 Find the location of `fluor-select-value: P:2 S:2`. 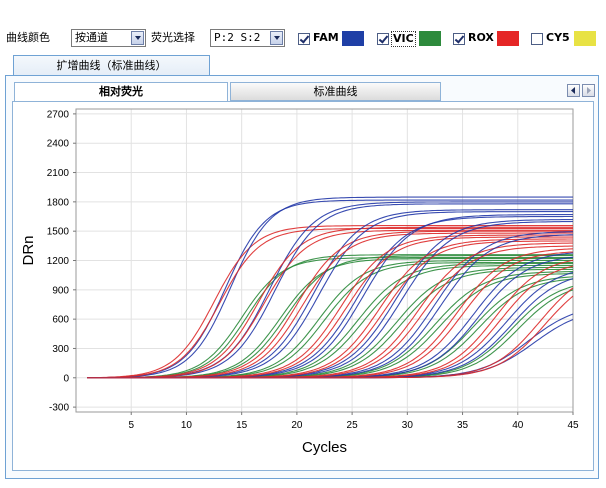

fluor-select-value: P:2 S:2 is located at coordinates (237, 37).